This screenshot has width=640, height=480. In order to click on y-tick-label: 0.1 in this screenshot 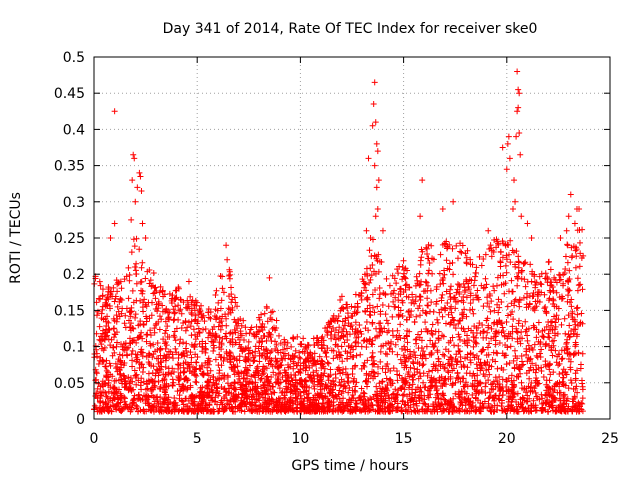, I will do `click(74, 348)`.